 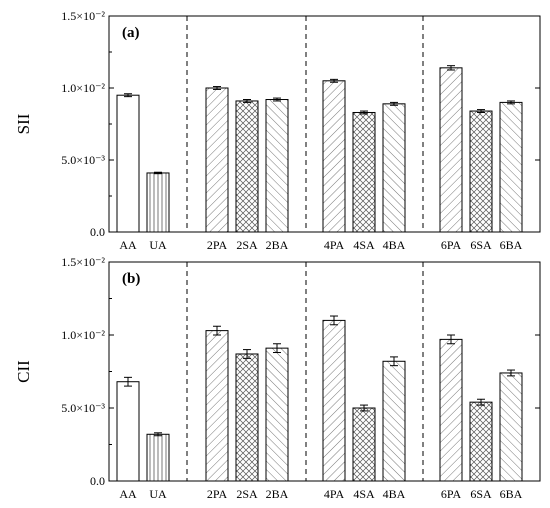 What do you see at coordinates (131, 279) in the screenshot?
I see `panel-label: (b)` at bounding box center [131, 279].